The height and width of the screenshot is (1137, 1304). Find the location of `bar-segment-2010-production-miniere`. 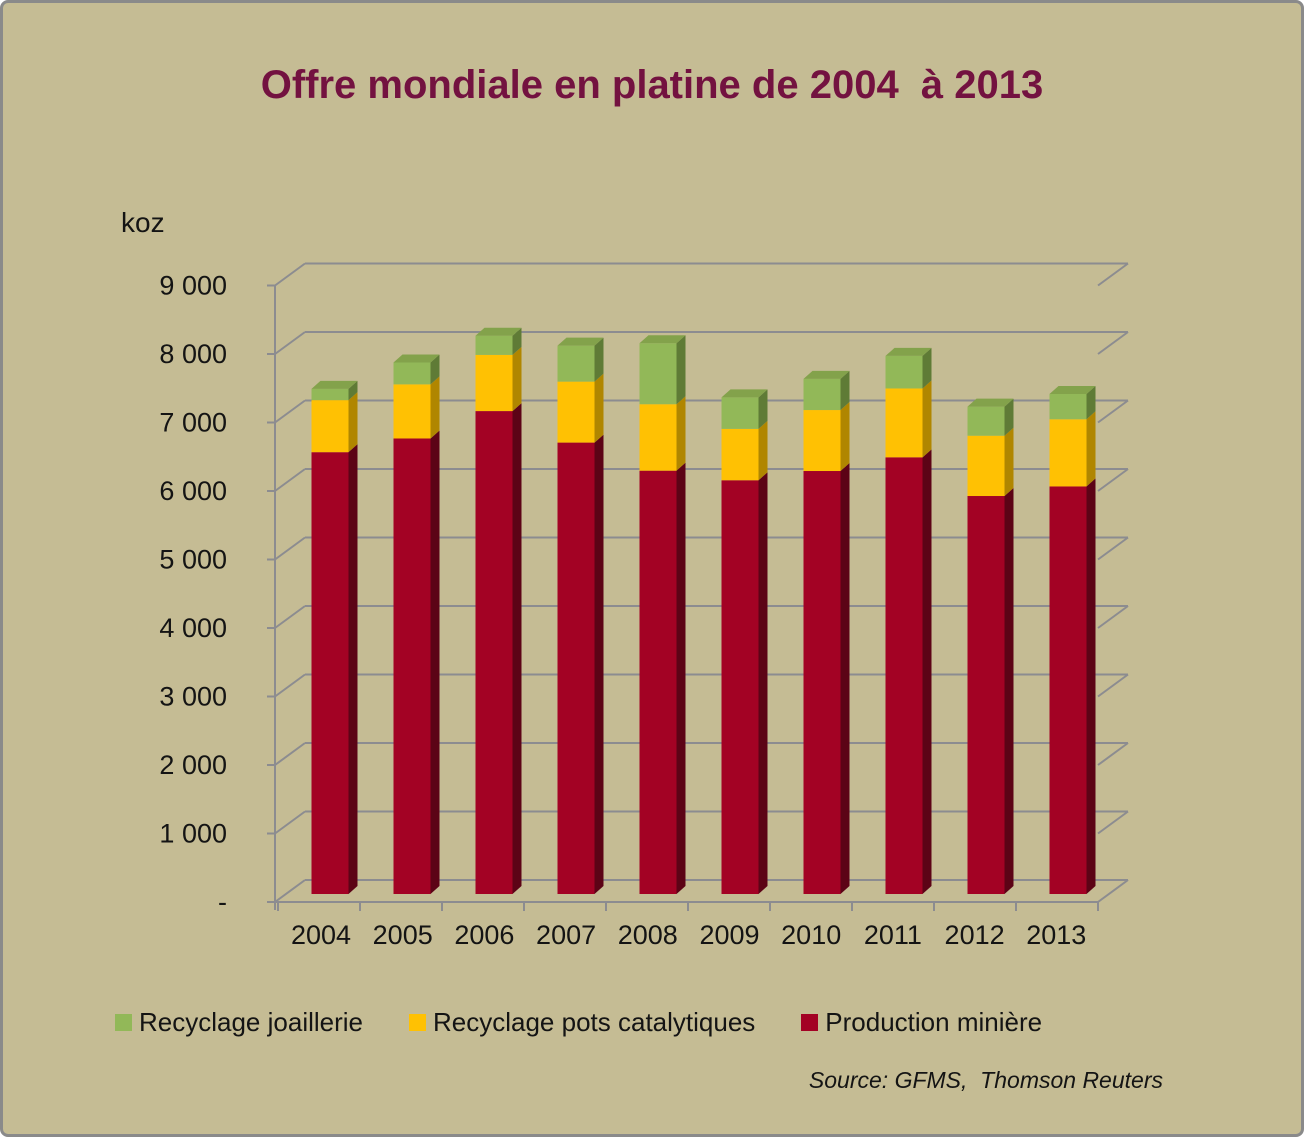

bar-segment-2010-production-miniere is located at coordinates (822, 682).